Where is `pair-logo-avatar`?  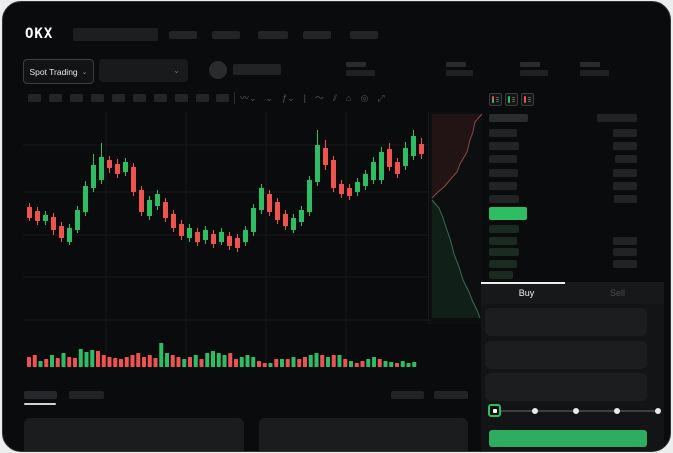
pair-logo-avatar is located at coordinates (218, 70).